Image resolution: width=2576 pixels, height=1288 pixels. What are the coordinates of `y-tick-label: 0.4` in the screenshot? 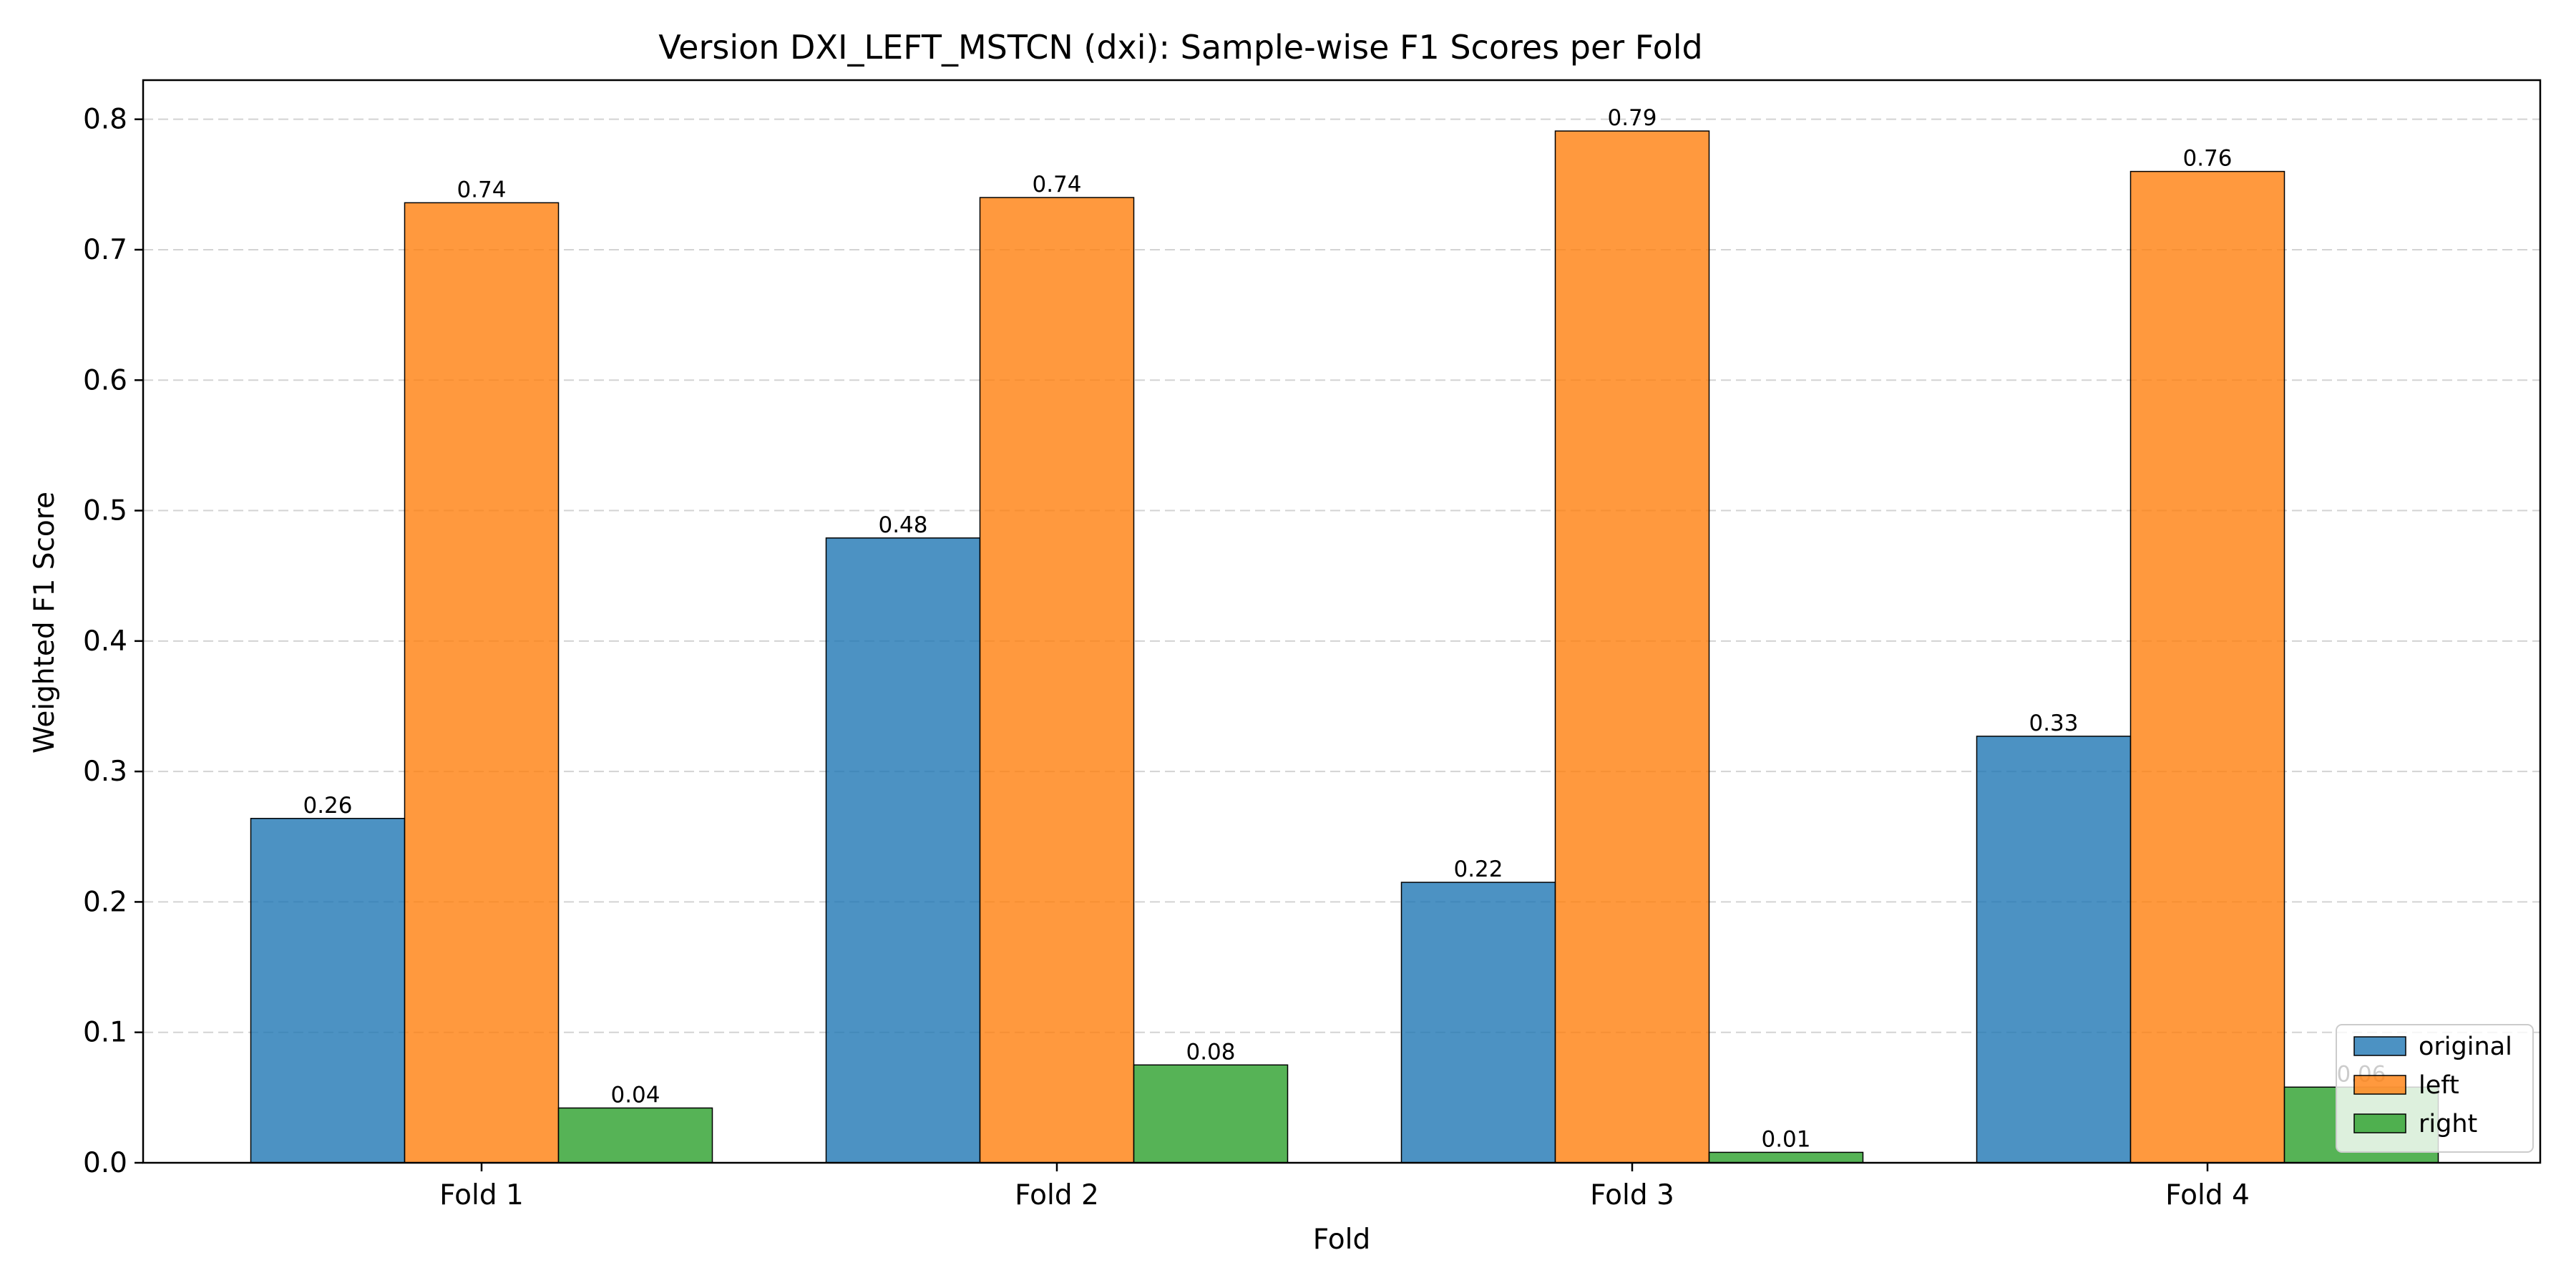 It's located at (105, 641).